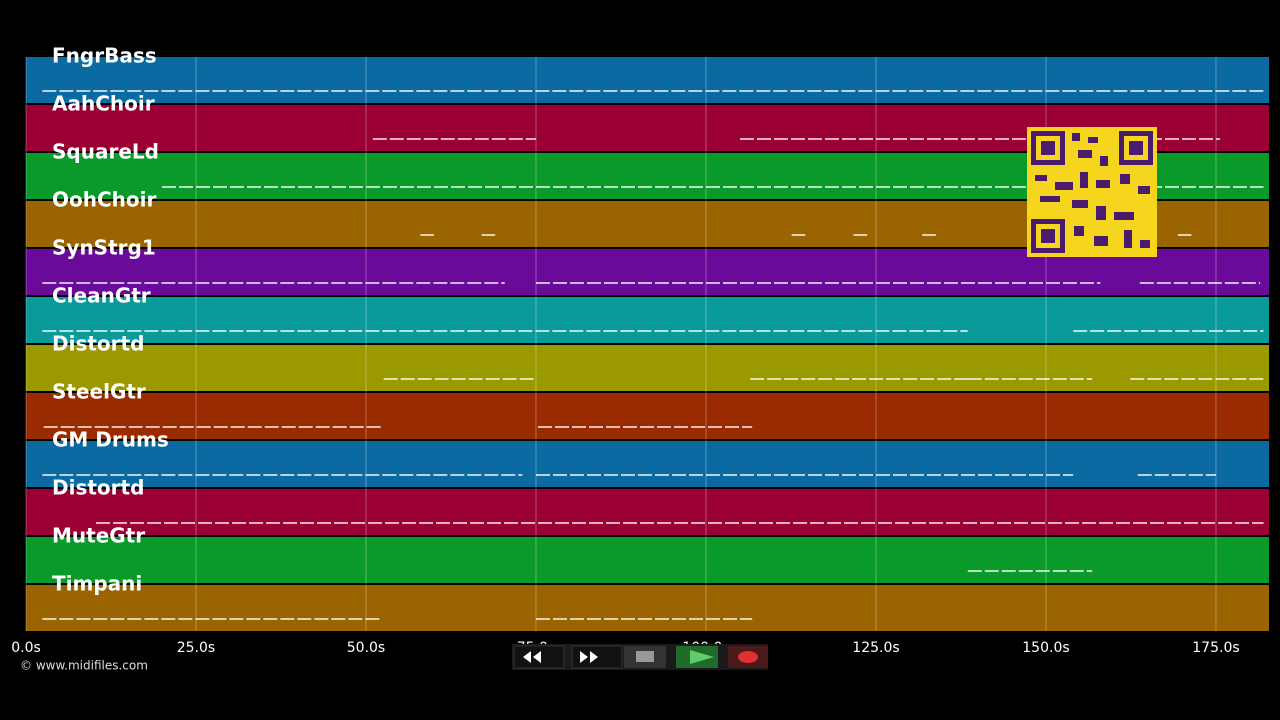  I want to click on time-tick-label: 125.0s, so click(875, 648).